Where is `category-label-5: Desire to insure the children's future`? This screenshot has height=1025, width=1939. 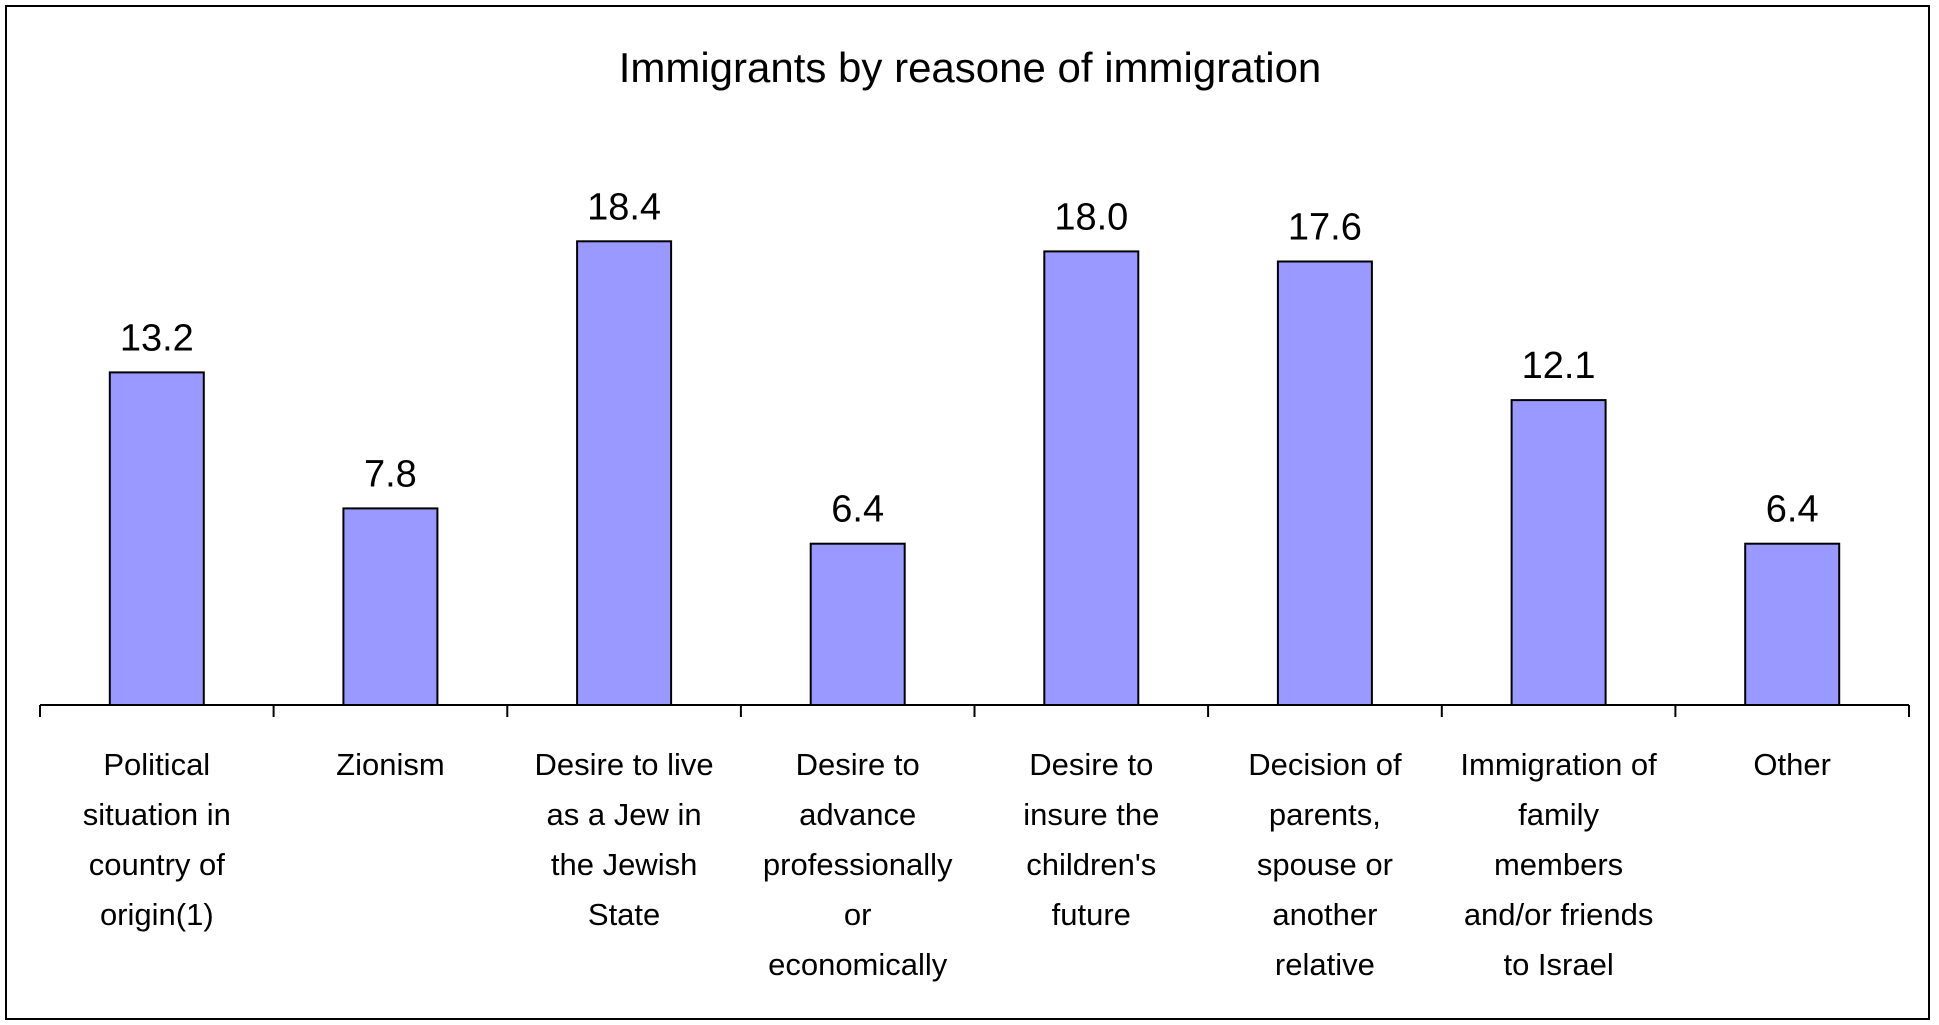
category-label-5: Desire to insure the children's future is located at coordinates (1091, 839).